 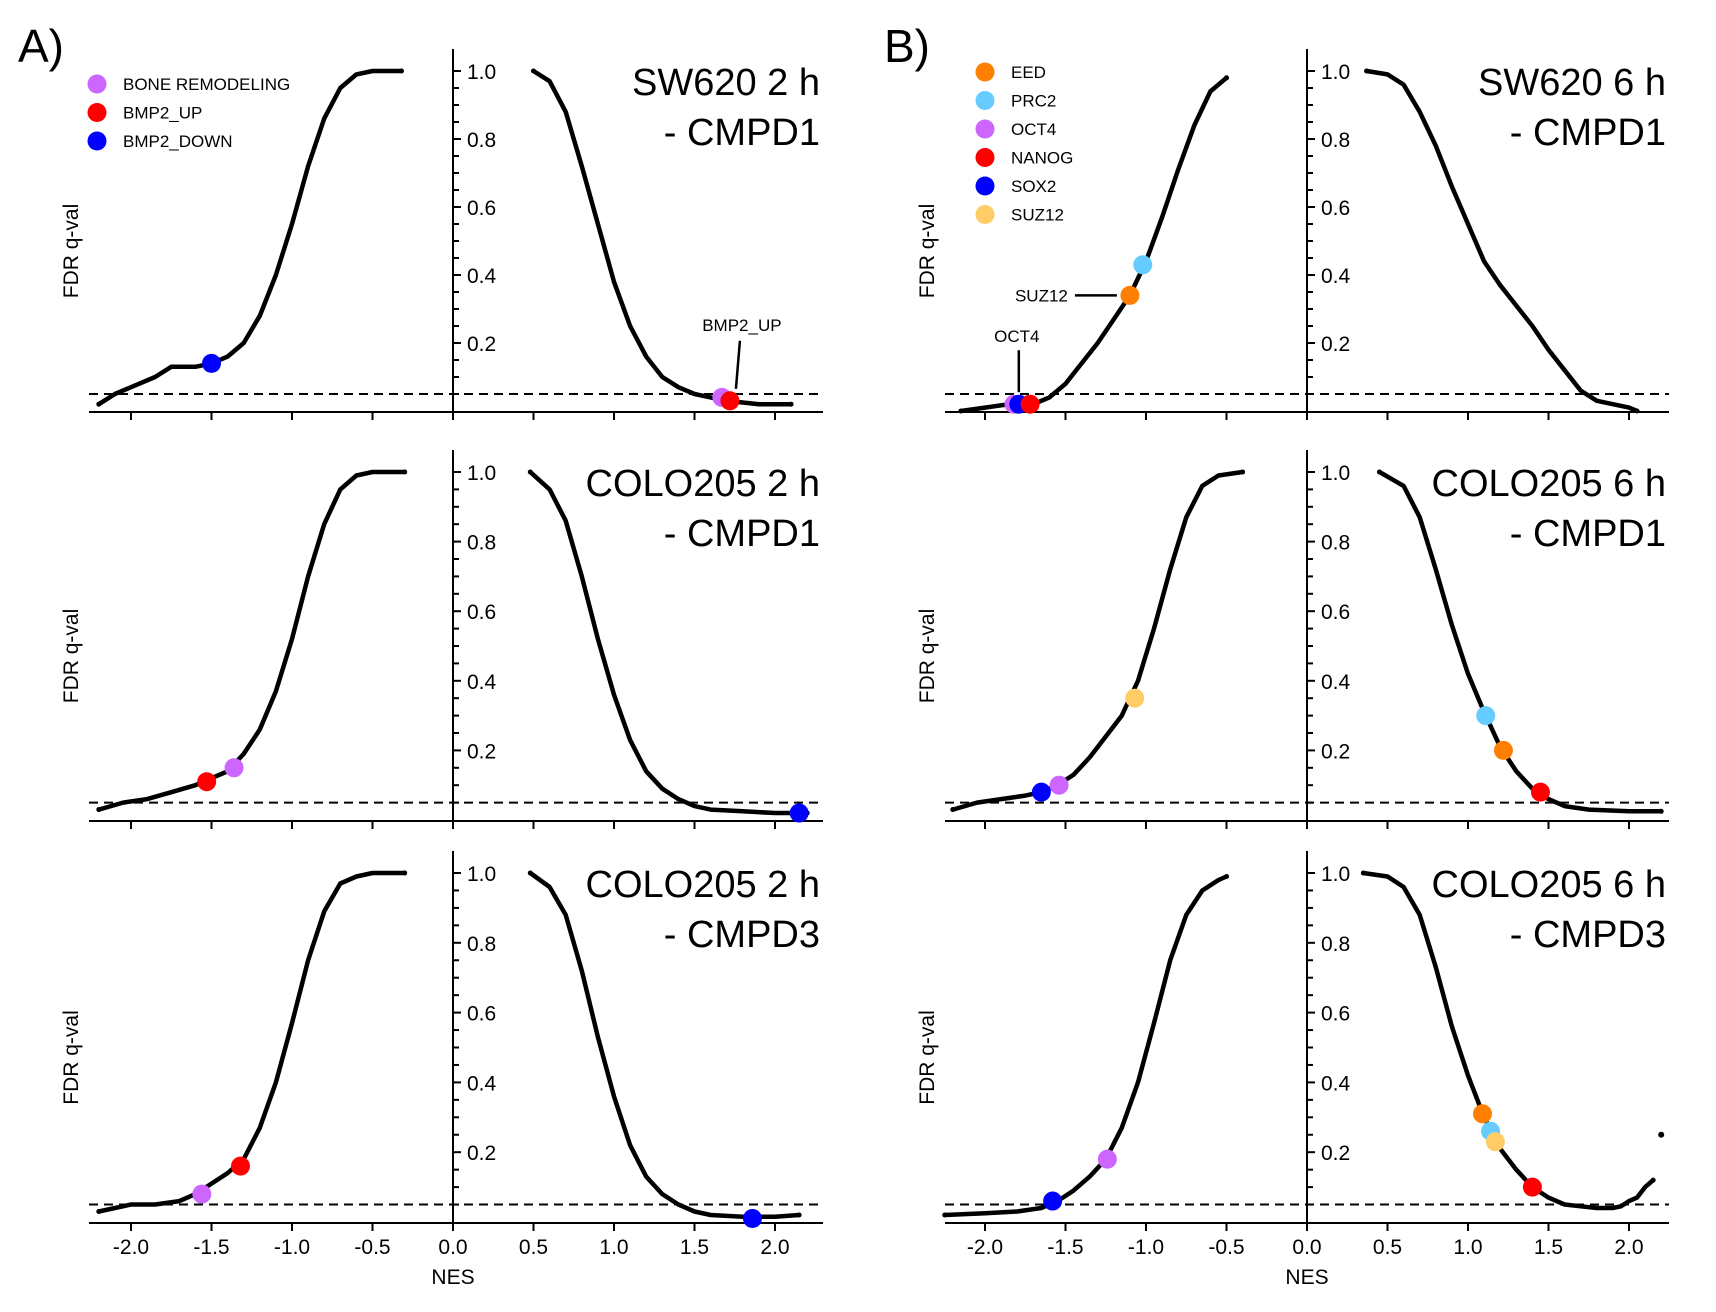 I want to click on legend-label: NANOG, so click(x=1042, y=158).